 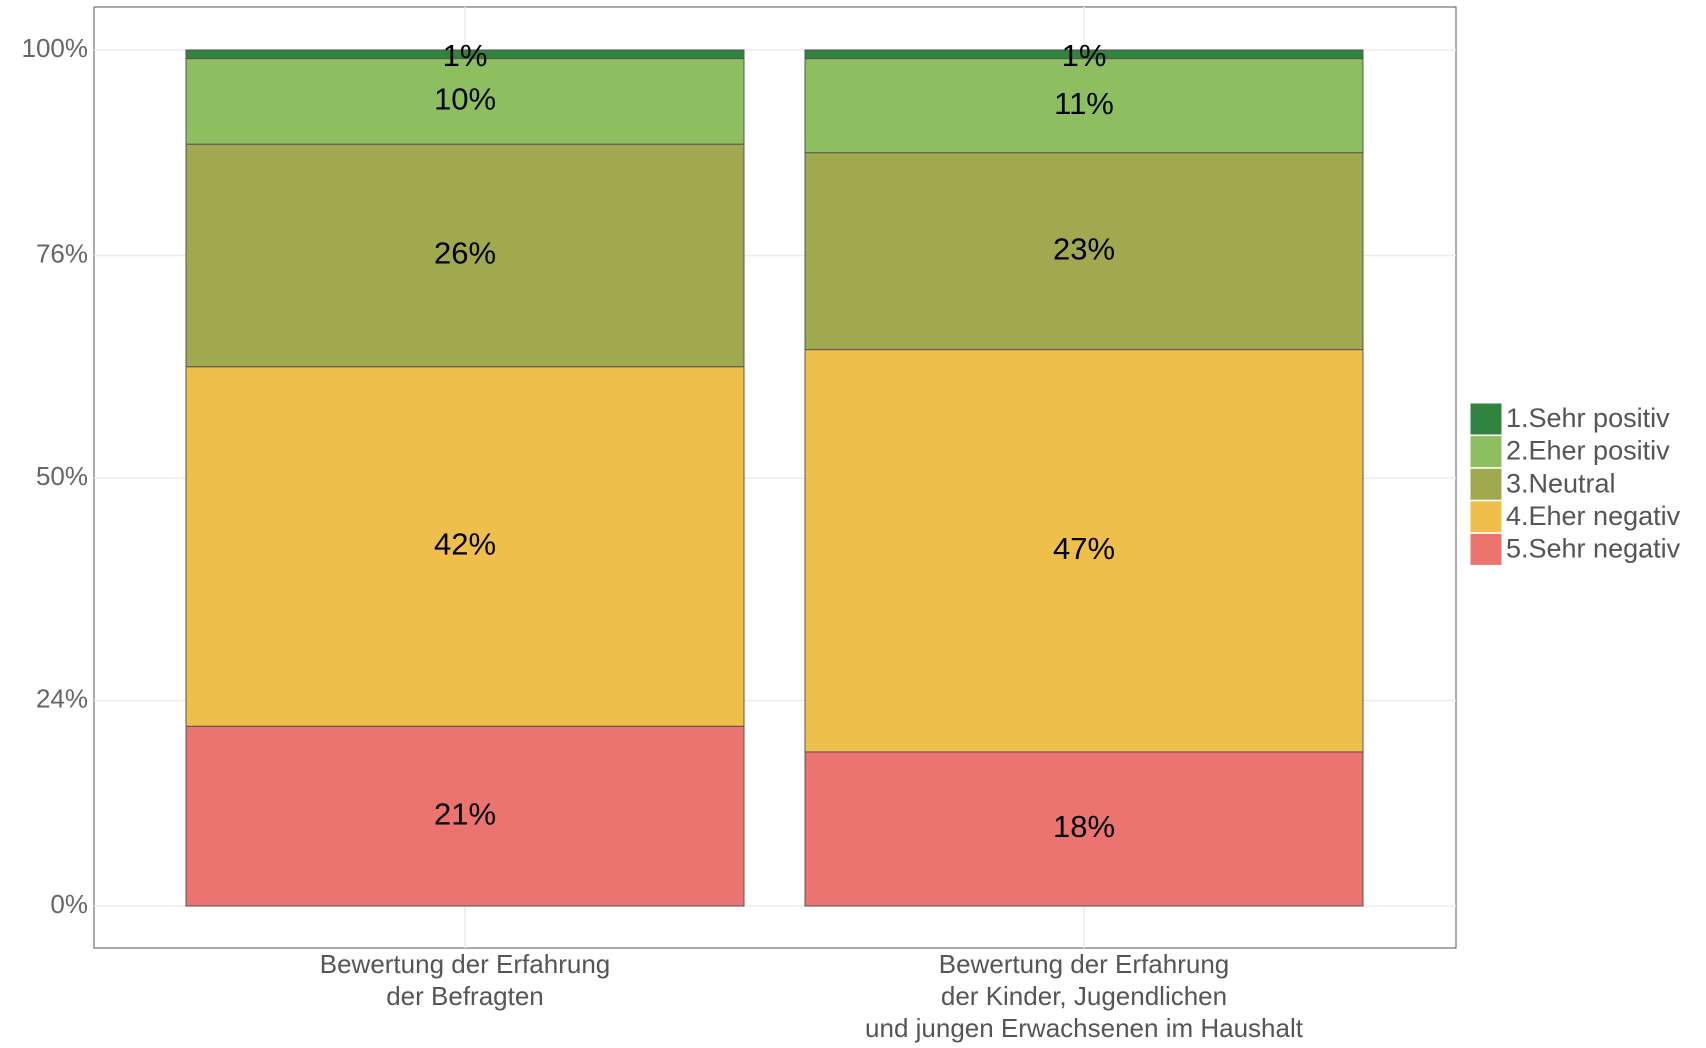 What do you see at coordinates (1593, 516) in the screenshot?
I see `legend-label: 4.Eher negativ` at bounding box center [1593, 516].